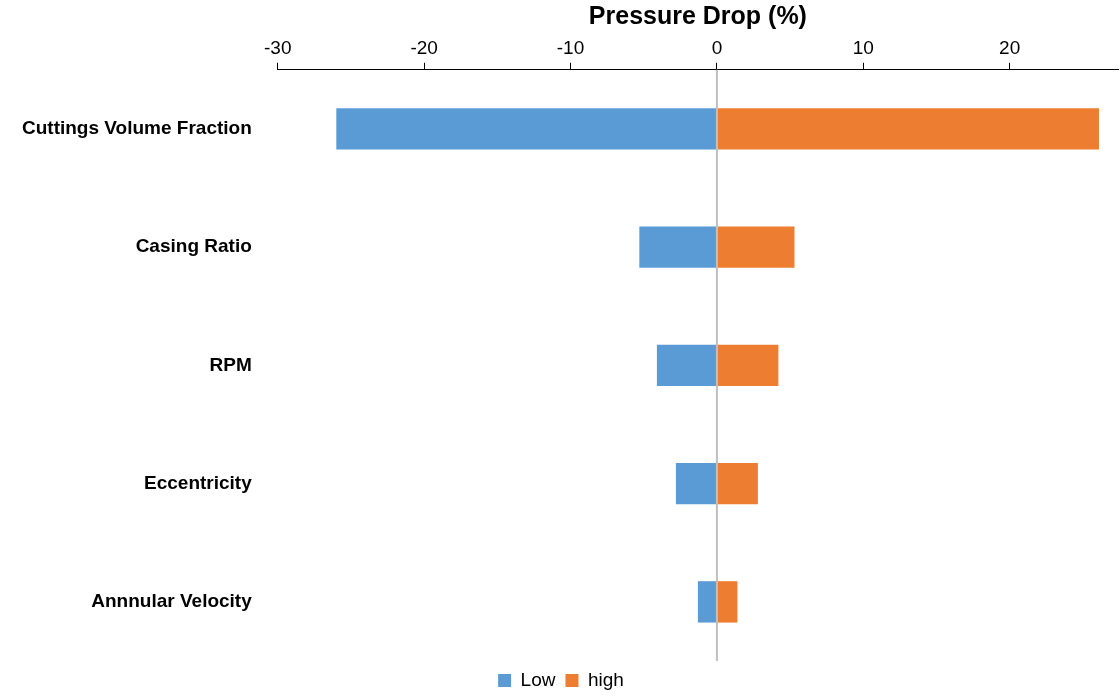 The width and height of the screenshot is (1120, 700). I want to click on legend-label: Low, so click(538, 679).